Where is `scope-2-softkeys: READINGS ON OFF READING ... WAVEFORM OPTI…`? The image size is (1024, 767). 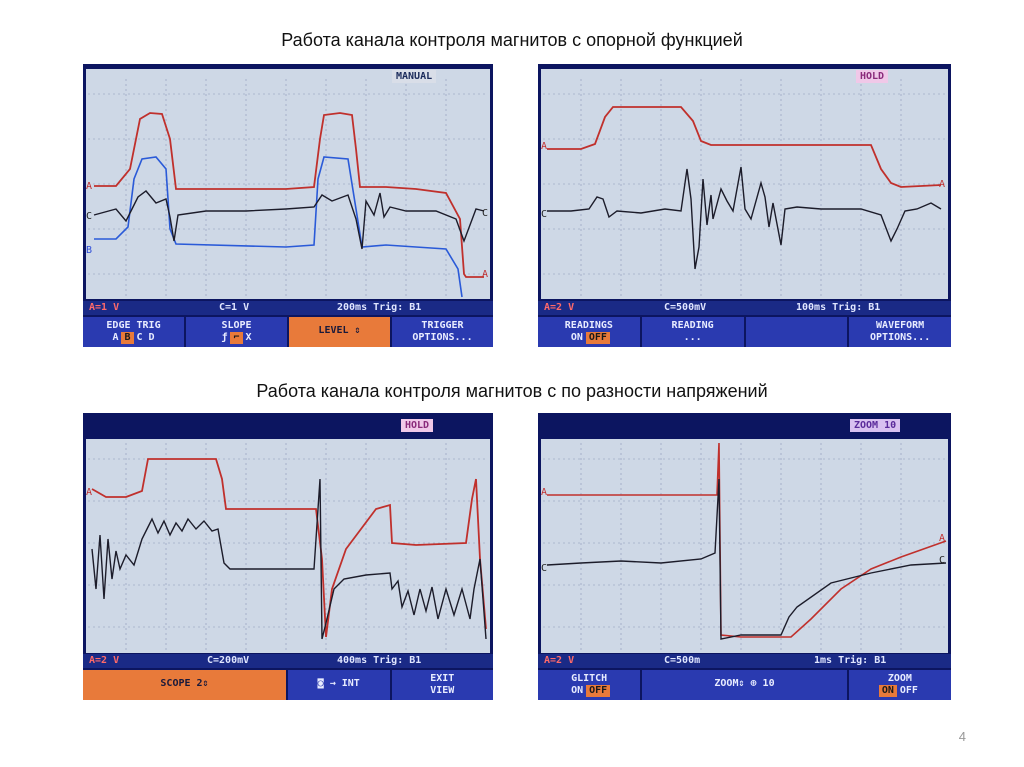 scope-2-softkeys: READINGS ON OFF READING ... WAVEFORM OPTI… is located at coordinates (744, 332).